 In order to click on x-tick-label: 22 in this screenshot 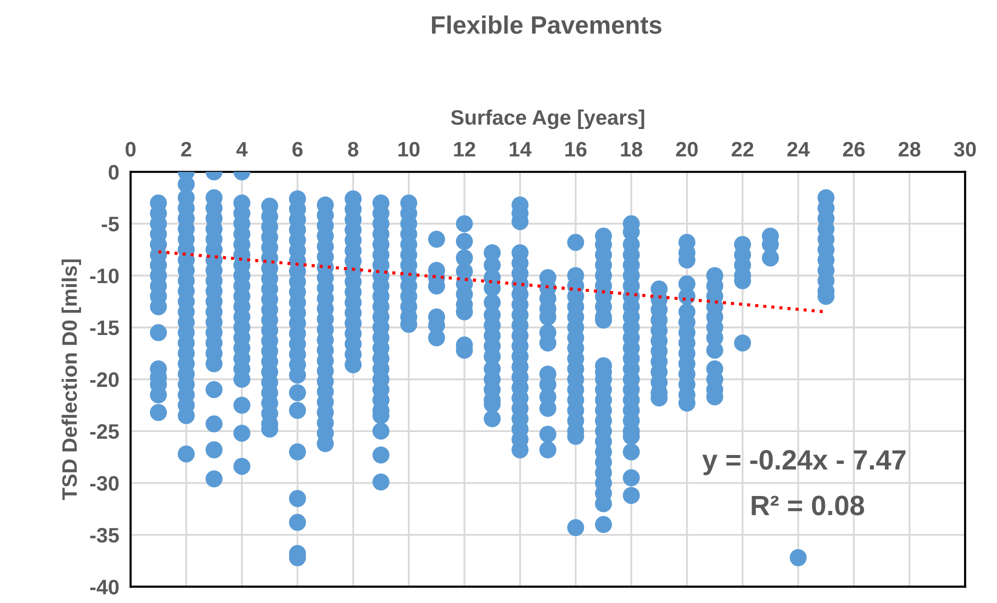, I will do `click(743, 149)`.